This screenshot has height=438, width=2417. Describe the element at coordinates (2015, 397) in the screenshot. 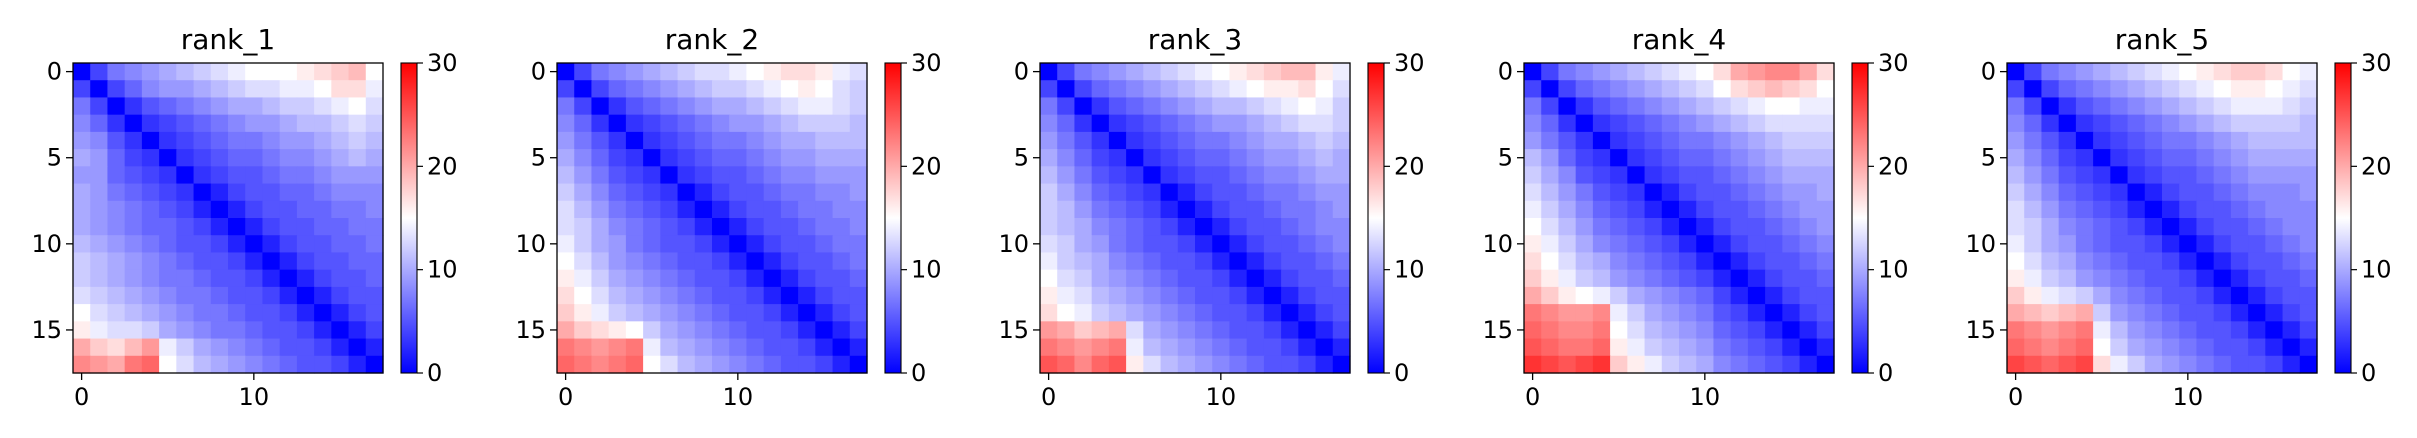

I see `x-tick-label: 0` at that location.